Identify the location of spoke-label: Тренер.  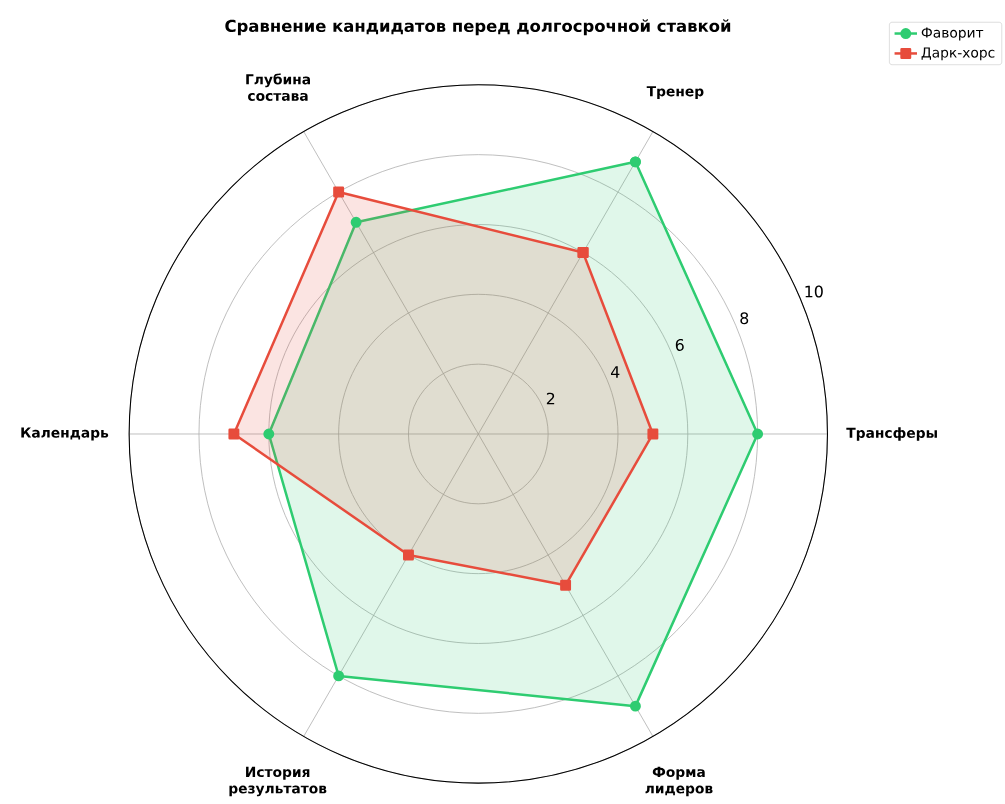
(675, 92).